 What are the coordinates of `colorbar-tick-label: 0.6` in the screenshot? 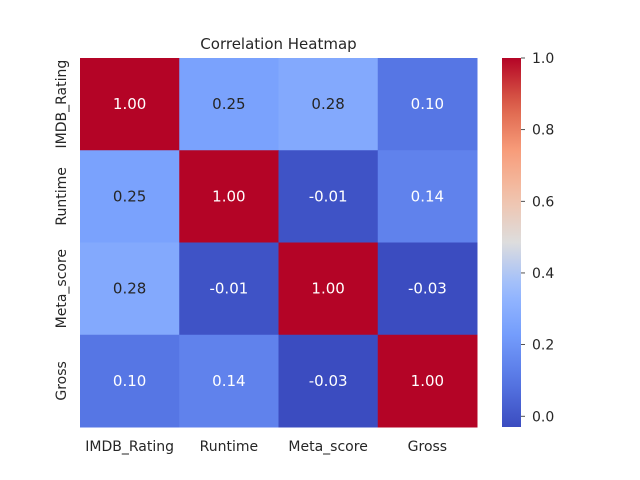 It's located at (543, 202).